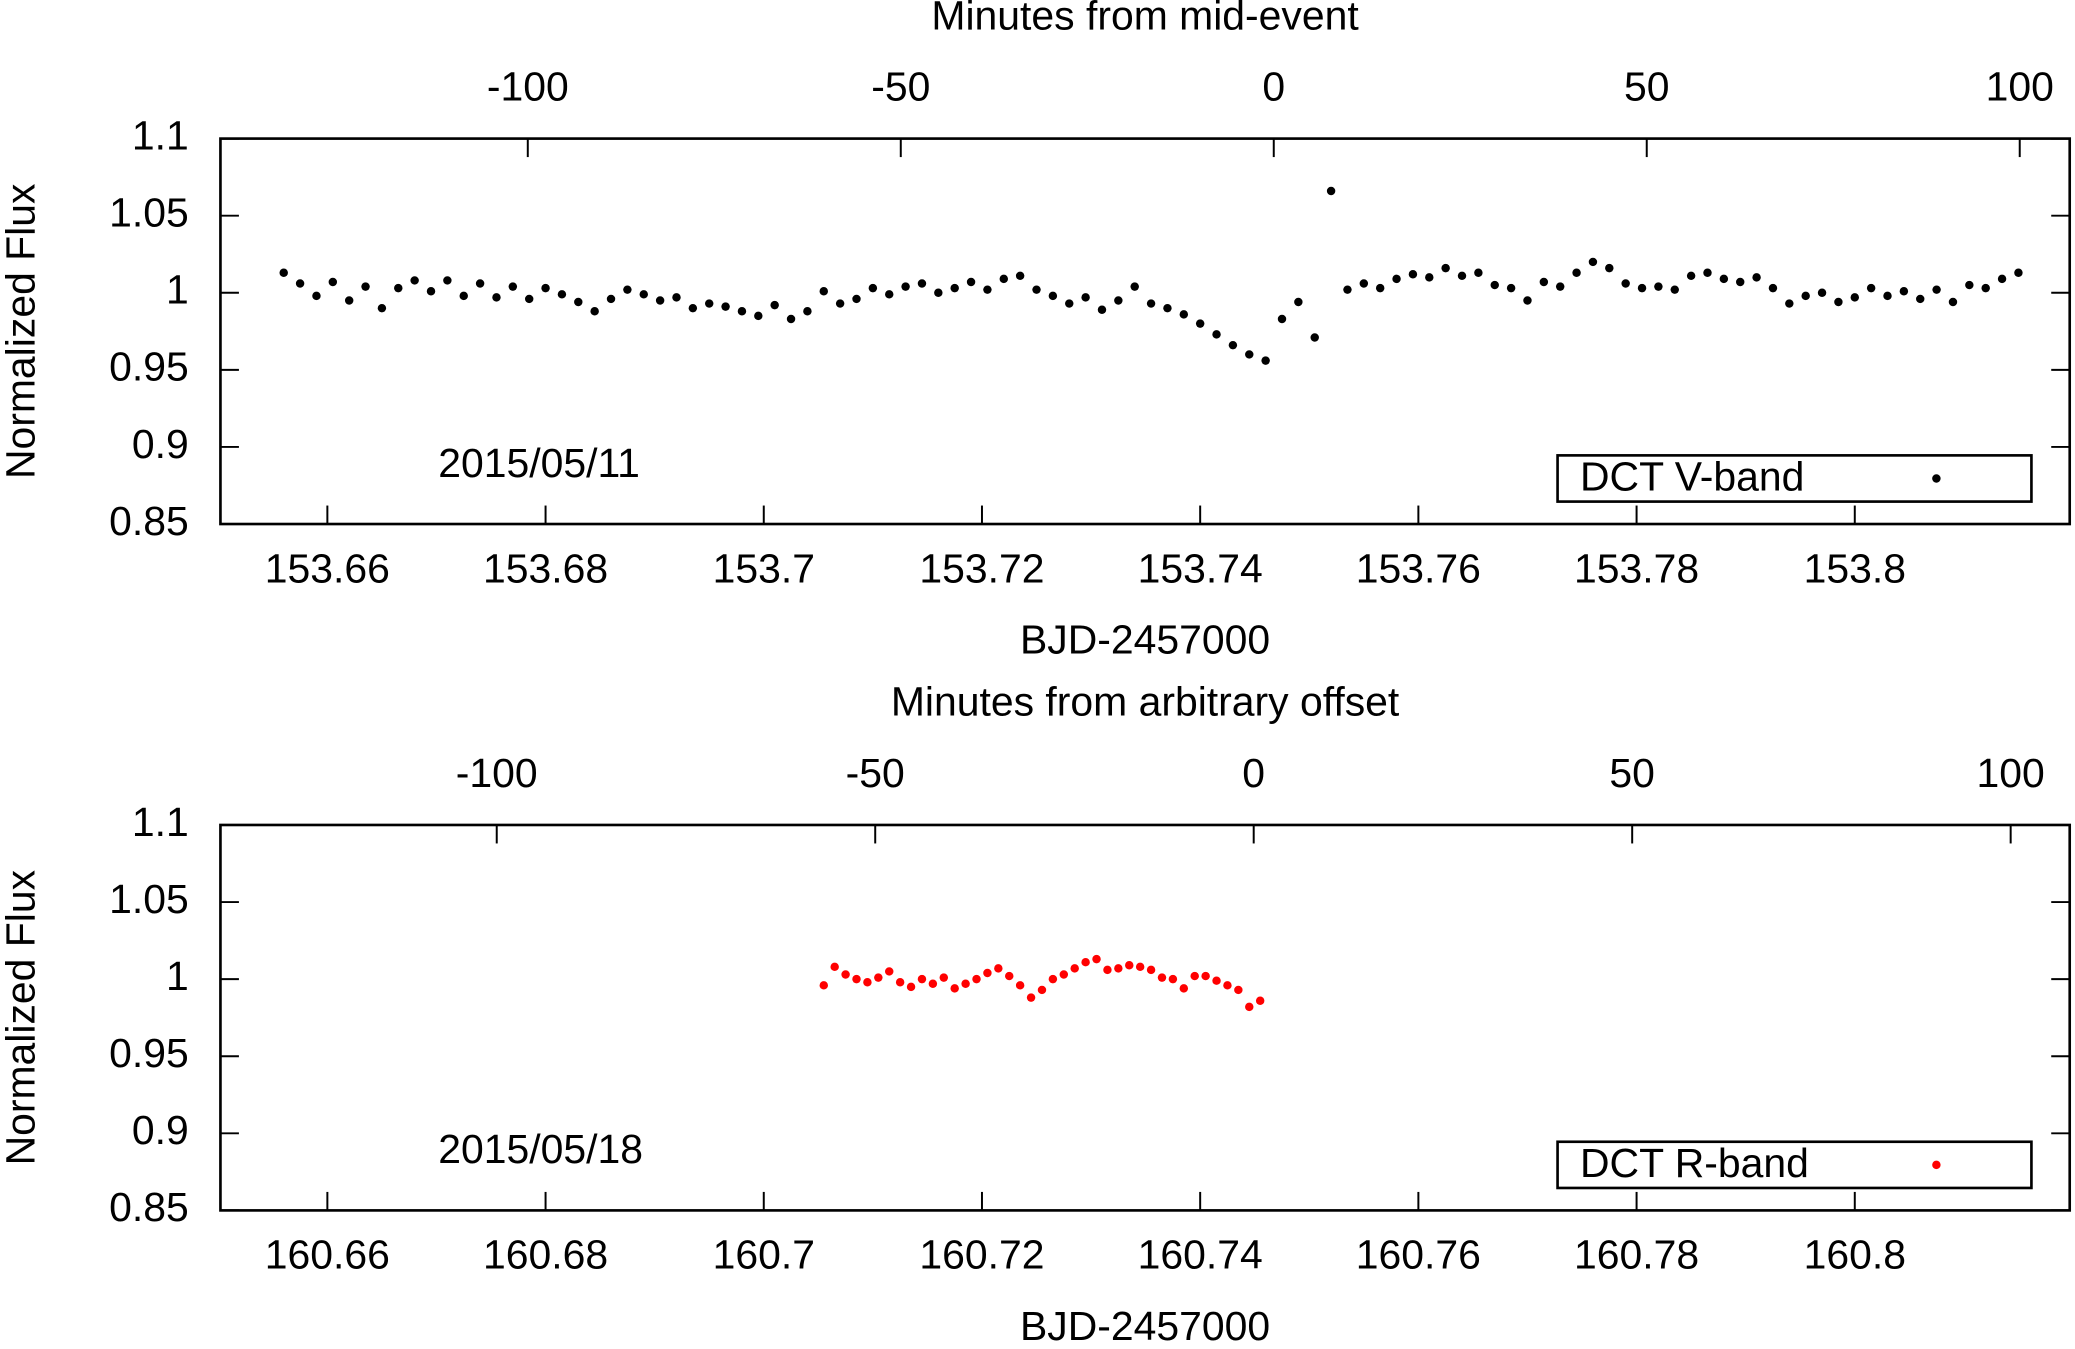  What do you see at coordinates (981, 1255) in the screenshot?
I see `x-tick-label: 160.72` at bounding box center [981, 1255].